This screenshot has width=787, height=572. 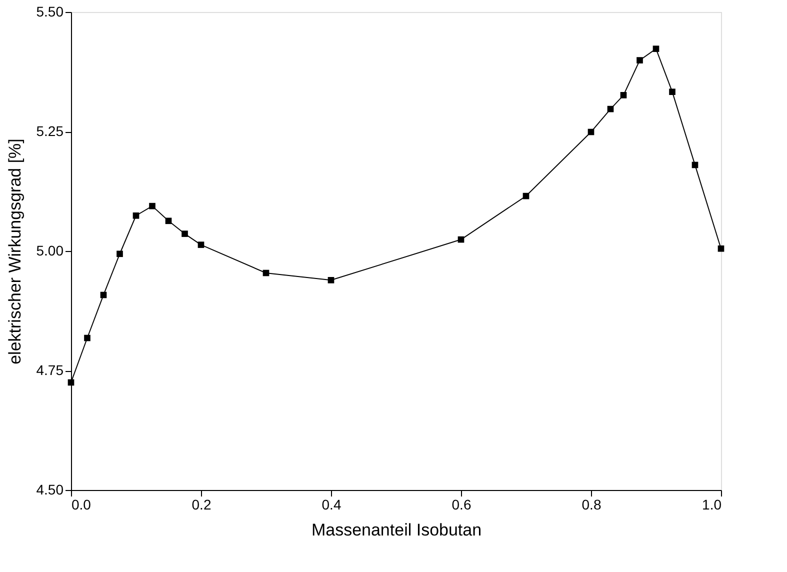 What do you see at coordinates (50, 12) in the screenshot?
I see `y-tick-label: 5.50` at bounding box center [50, 12].